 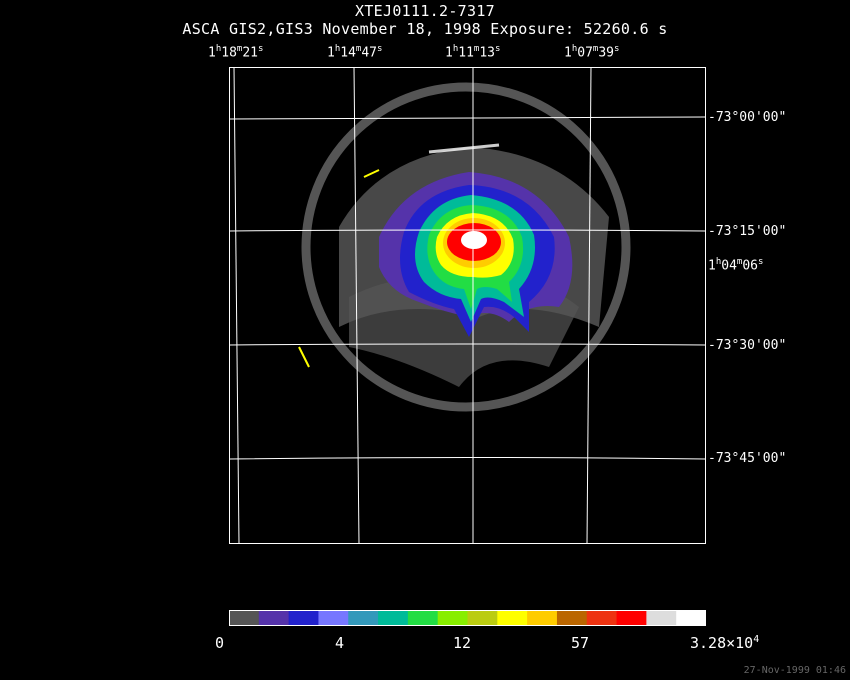 What do you see at coordinates (747, 231) in the screenshot?
I see `dec-label: -73°15'00"` at bounding box center [747, 231].